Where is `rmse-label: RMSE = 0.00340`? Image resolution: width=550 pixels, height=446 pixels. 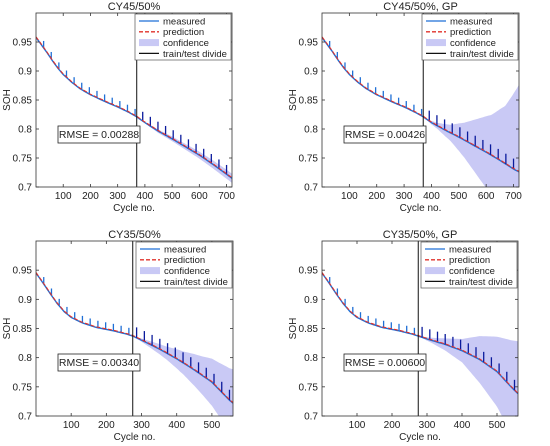
rmse-label: RMSE = 0.00340 is located at coordinates (99, 363).